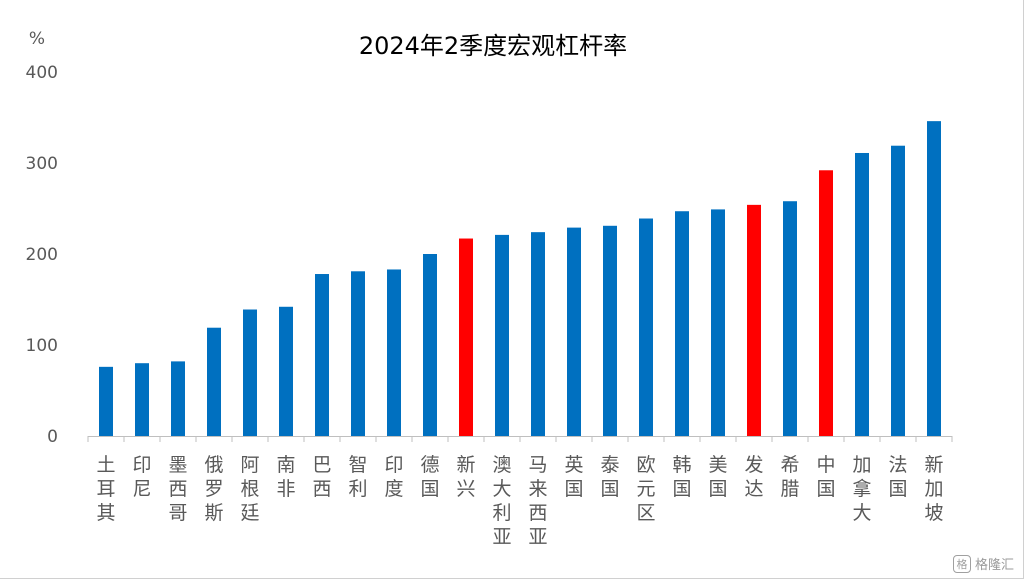 The image size is (1024, 579). I want to click on x-tick-label: 英国, so click(573, 477).